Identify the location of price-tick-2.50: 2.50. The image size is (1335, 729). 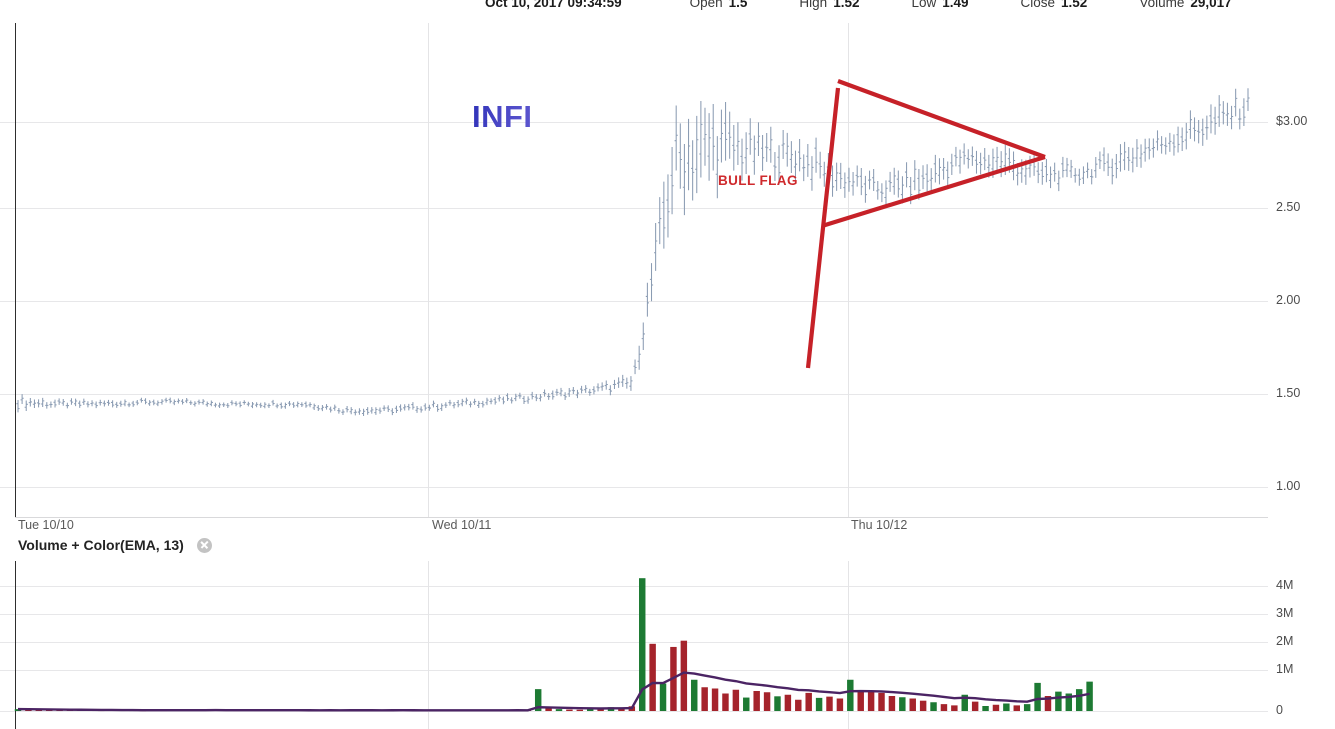
(1288, 207).